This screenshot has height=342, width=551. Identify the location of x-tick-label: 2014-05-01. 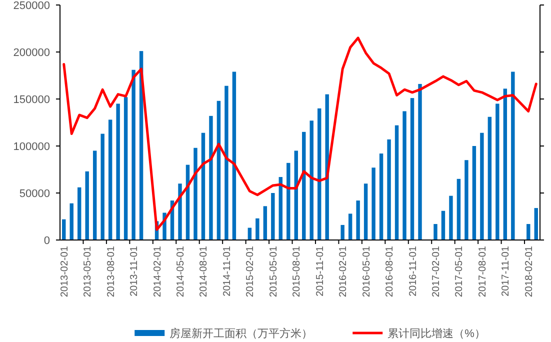
(181, 272).